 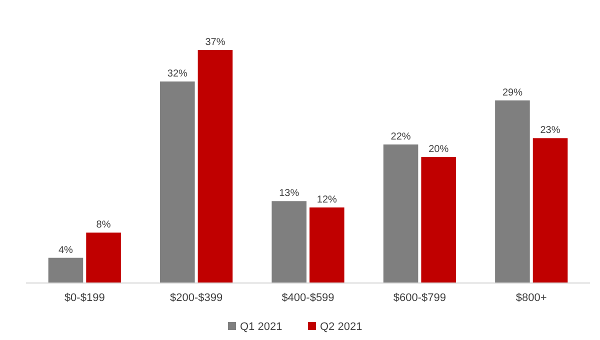 I want to click on data-label: 22%, so click(x=400, y=136).